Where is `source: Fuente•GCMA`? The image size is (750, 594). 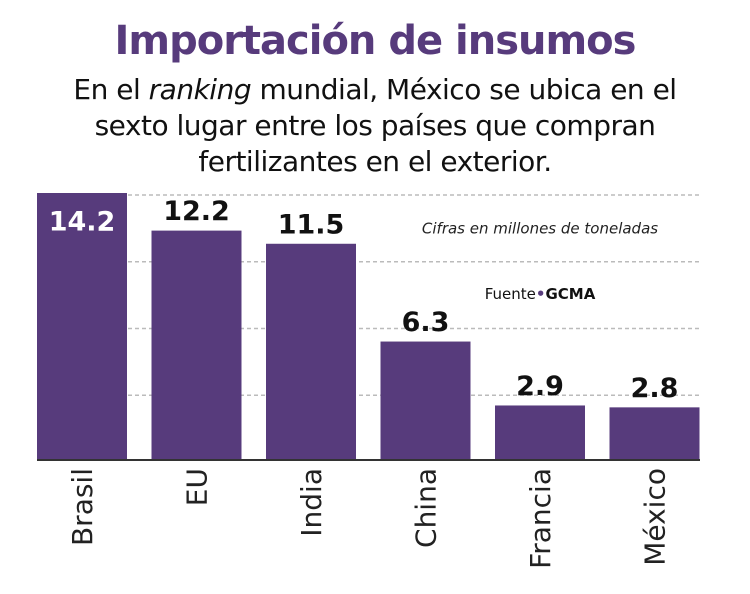
source: Fuente•GCMA is located at coordinates (540, 294).